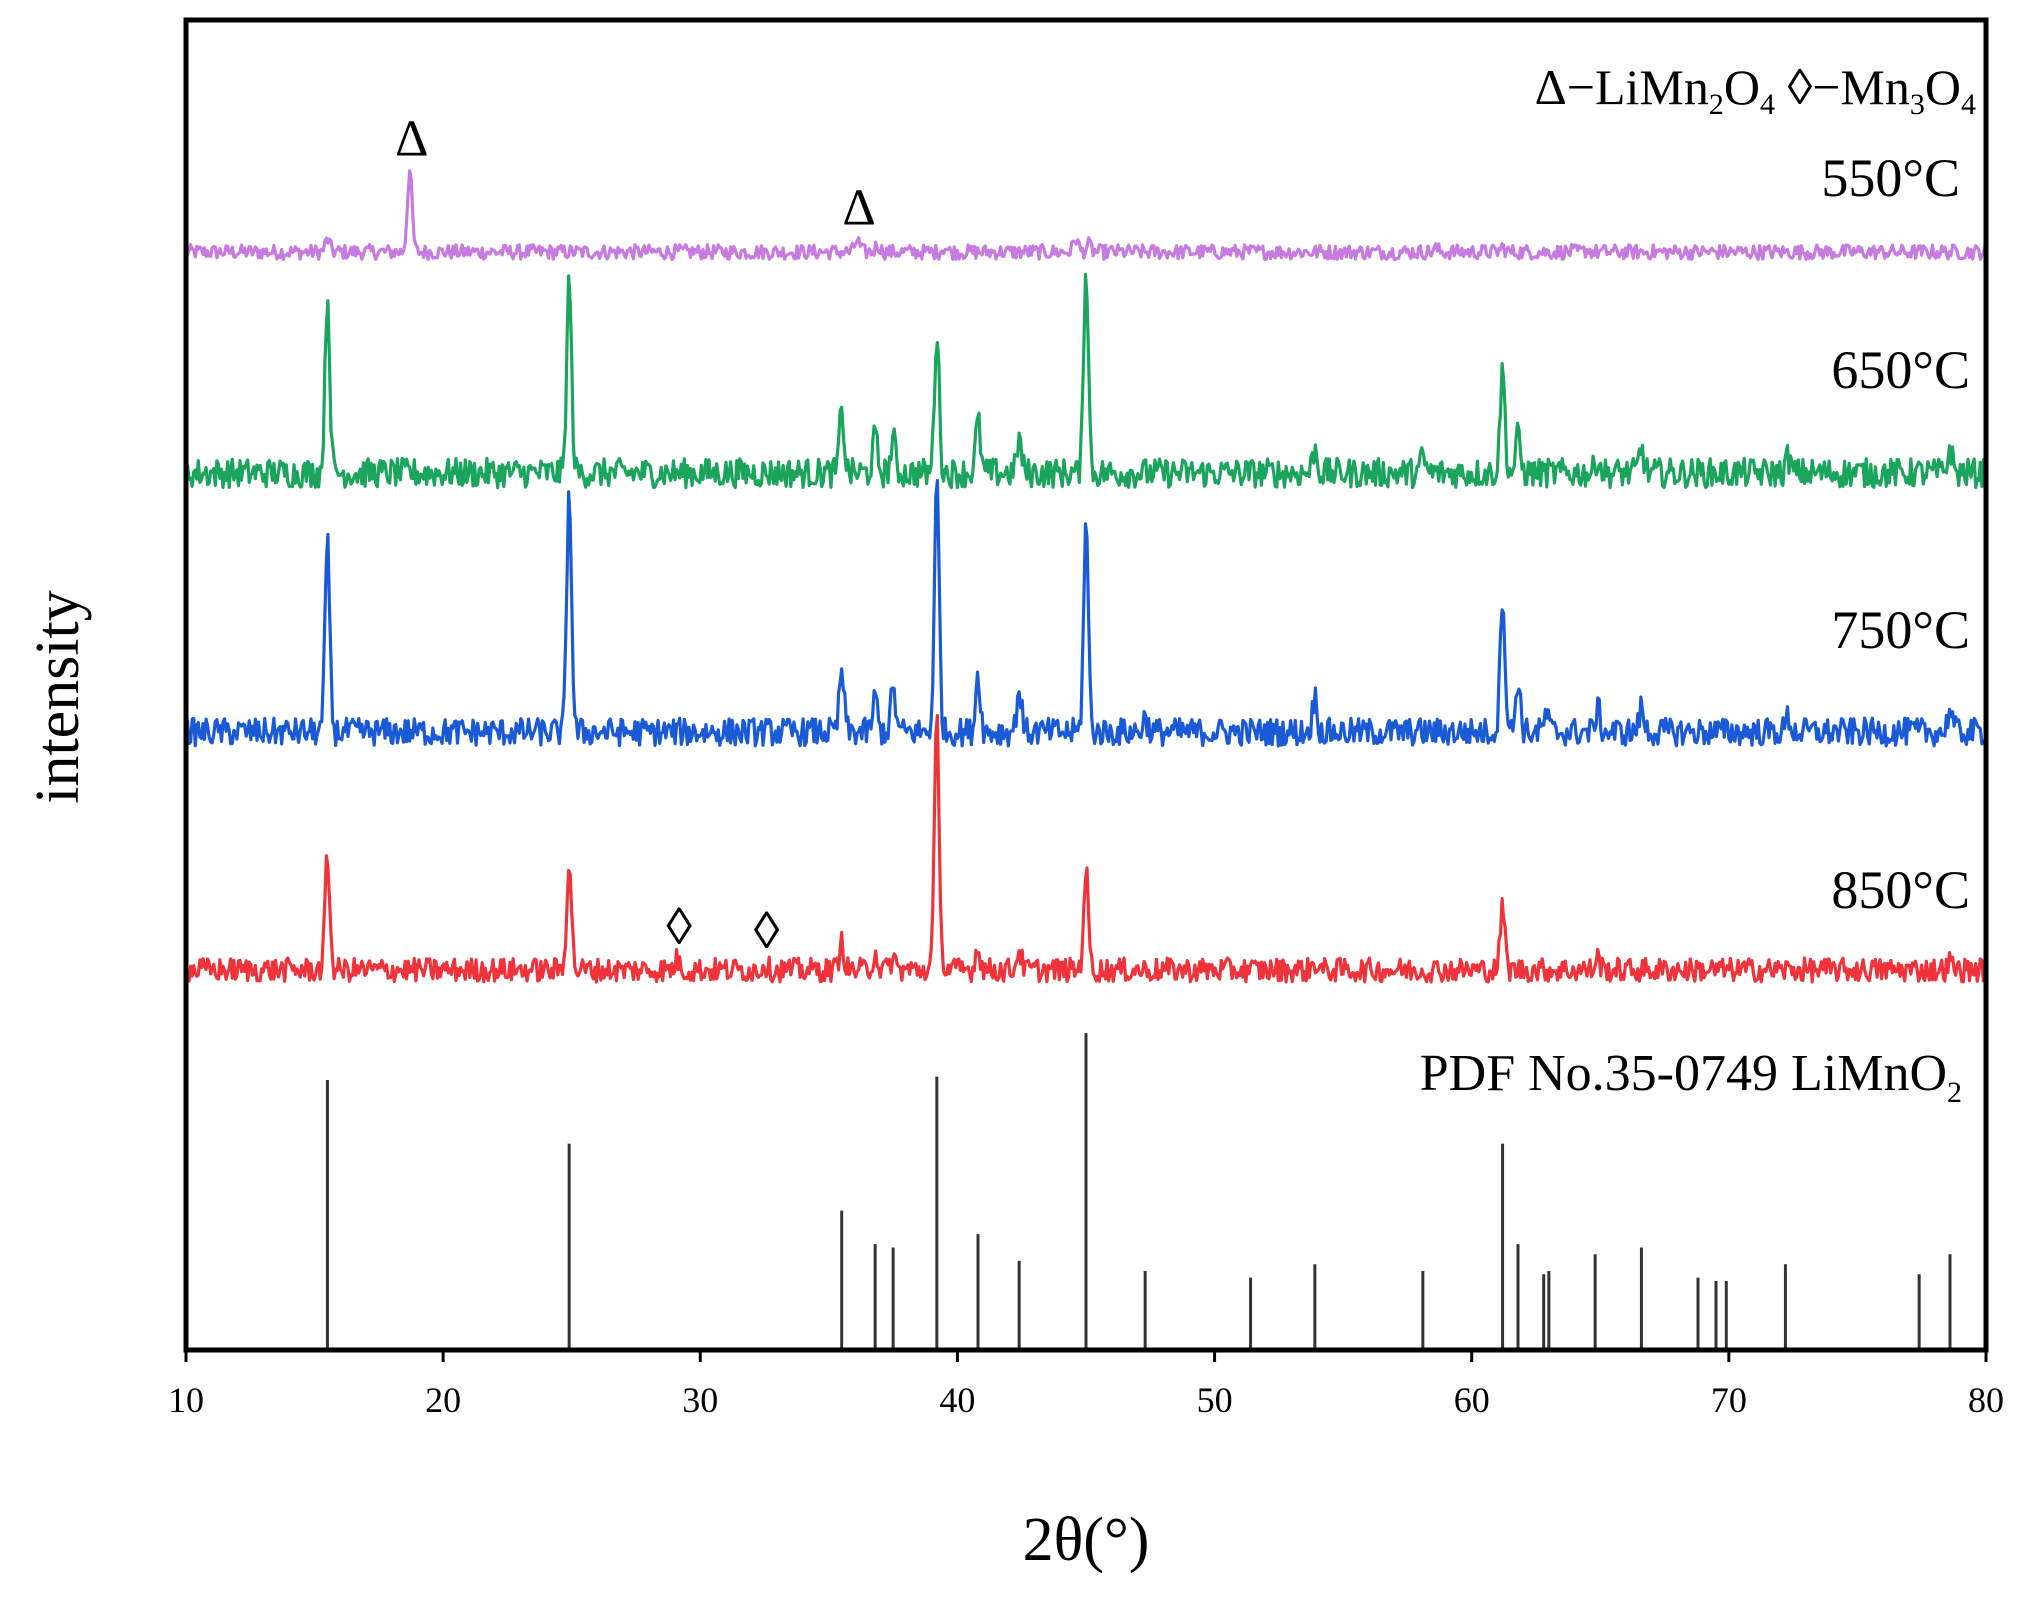  Describe the element at coordinates (1890, 178) in the screenshot. I see `series-label-550: 550°C` at that location.